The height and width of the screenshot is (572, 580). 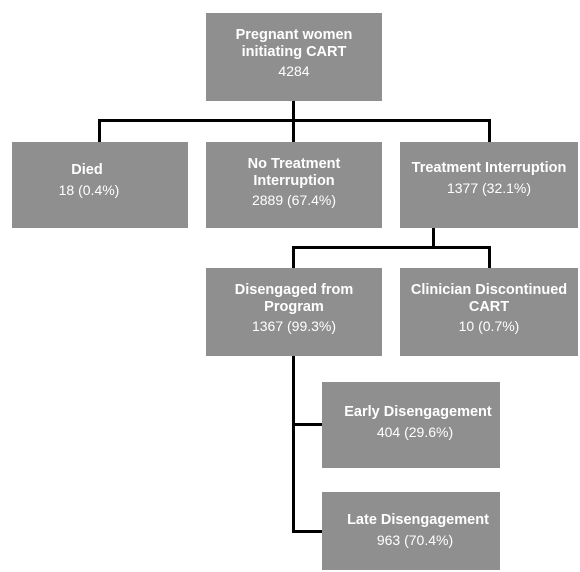 I want to click on box-disengaged-from-program: Disengaged from Program 1367 (99.3%), so click(x=294, y=312).